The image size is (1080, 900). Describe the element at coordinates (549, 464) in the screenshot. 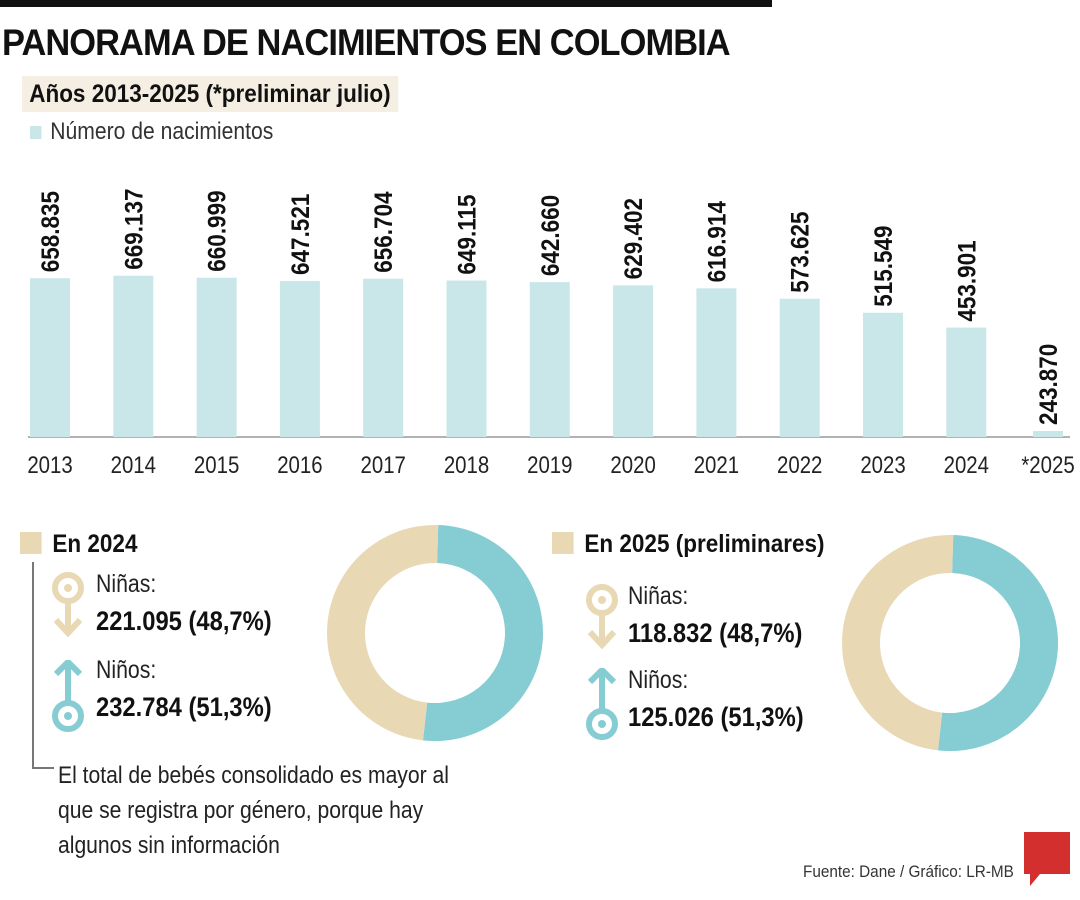

I see `x-tick-label: 2019` at that location.